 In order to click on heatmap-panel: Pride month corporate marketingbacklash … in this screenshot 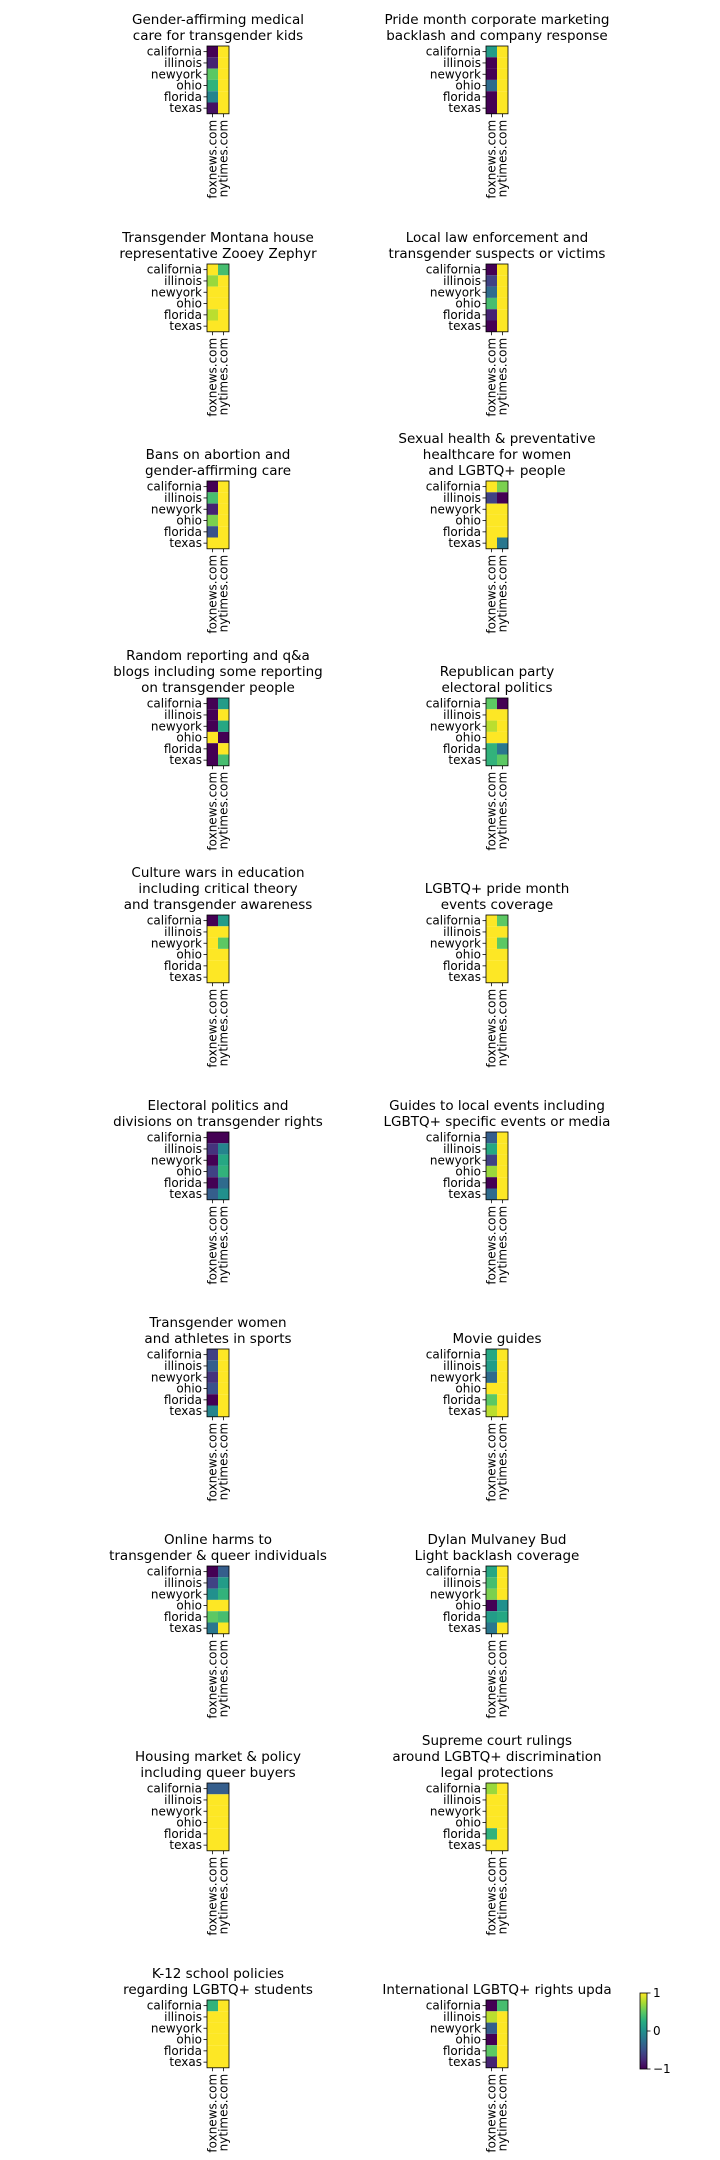, I will do `click(496, 105)`.